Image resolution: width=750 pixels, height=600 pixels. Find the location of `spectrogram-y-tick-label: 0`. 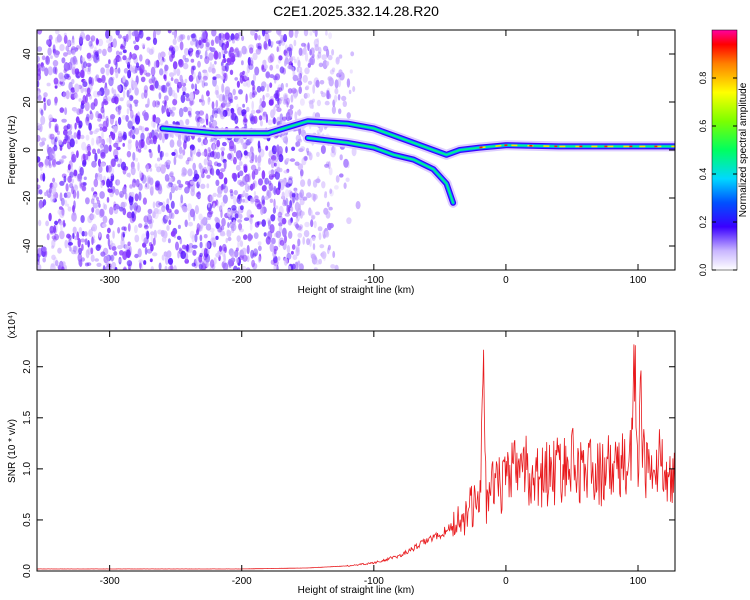

spectrogram-y-tick-label: 0 is located at coordinates (27, 150).